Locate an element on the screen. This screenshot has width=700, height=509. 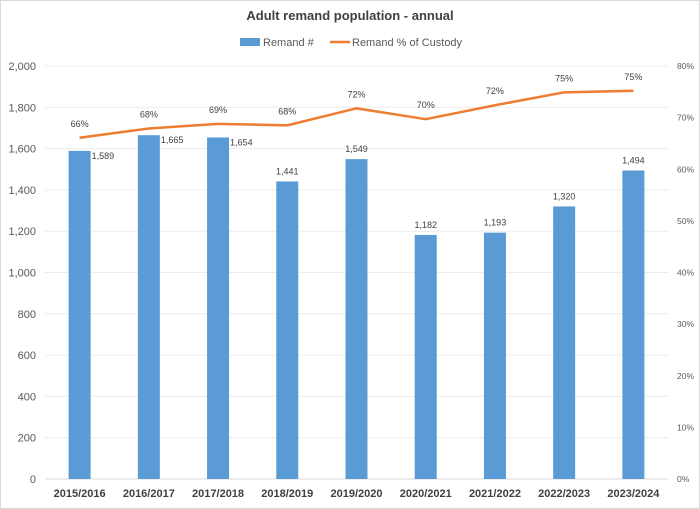
line-data-label: 69% is located at coordinates (218, 110).